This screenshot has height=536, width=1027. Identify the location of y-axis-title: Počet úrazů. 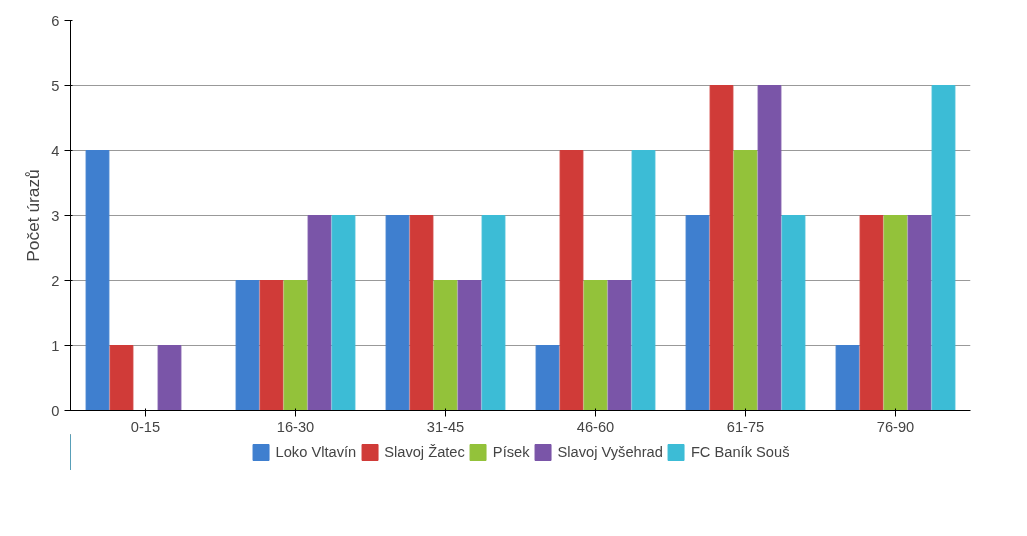
(33, 215).